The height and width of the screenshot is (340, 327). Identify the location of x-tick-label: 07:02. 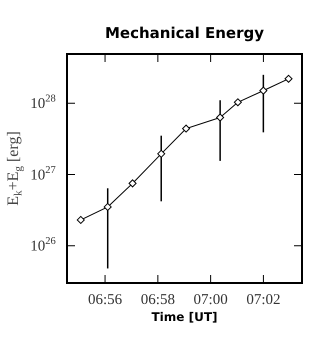
(263, 300).